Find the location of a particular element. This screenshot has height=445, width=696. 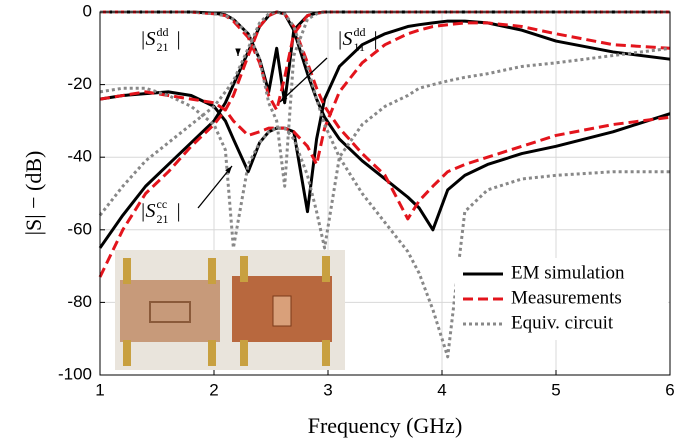

y-tick-label: -40 is located at coordinates (79, 156).